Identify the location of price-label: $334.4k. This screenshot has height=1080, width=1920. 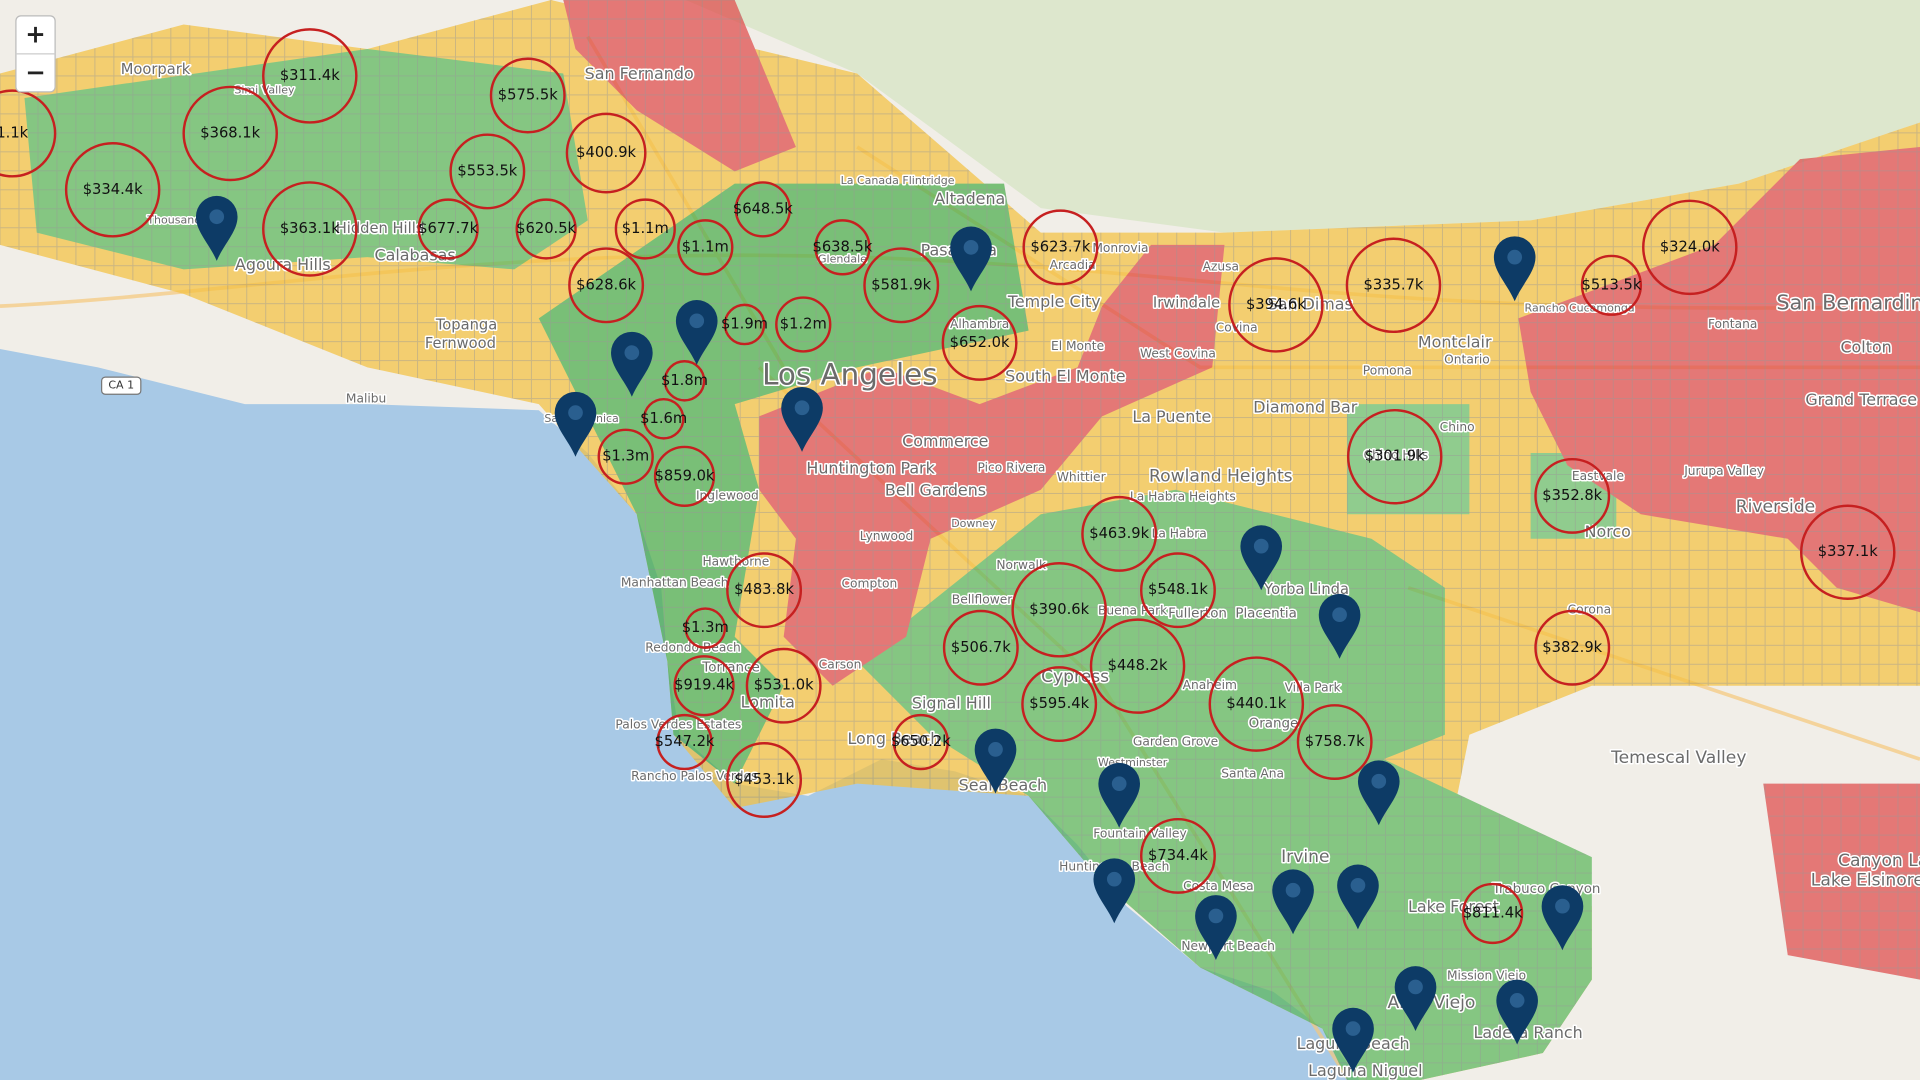
(113, 189).